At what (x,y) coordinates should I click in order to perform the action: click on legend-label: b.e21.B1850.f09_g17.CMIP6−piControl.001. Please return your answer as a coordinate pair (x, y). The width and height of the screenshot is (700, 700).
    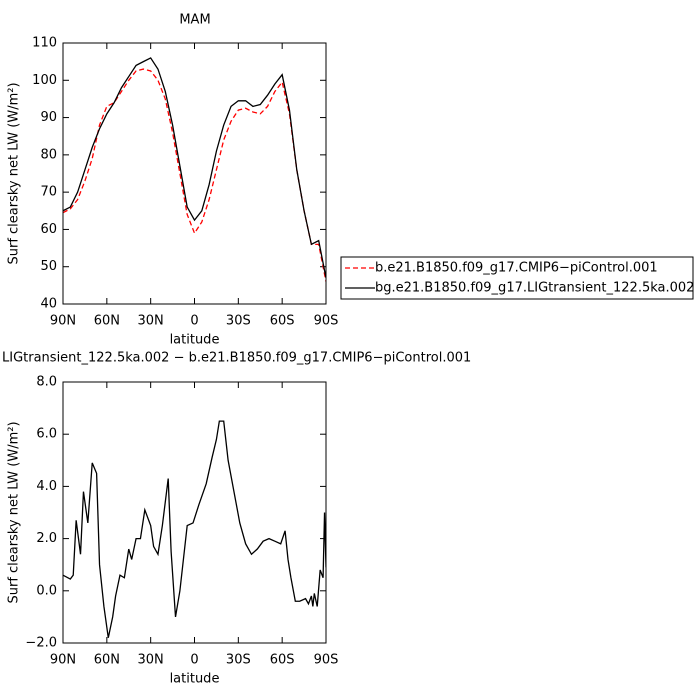
    Looking at the image, I should click on (516, 268).